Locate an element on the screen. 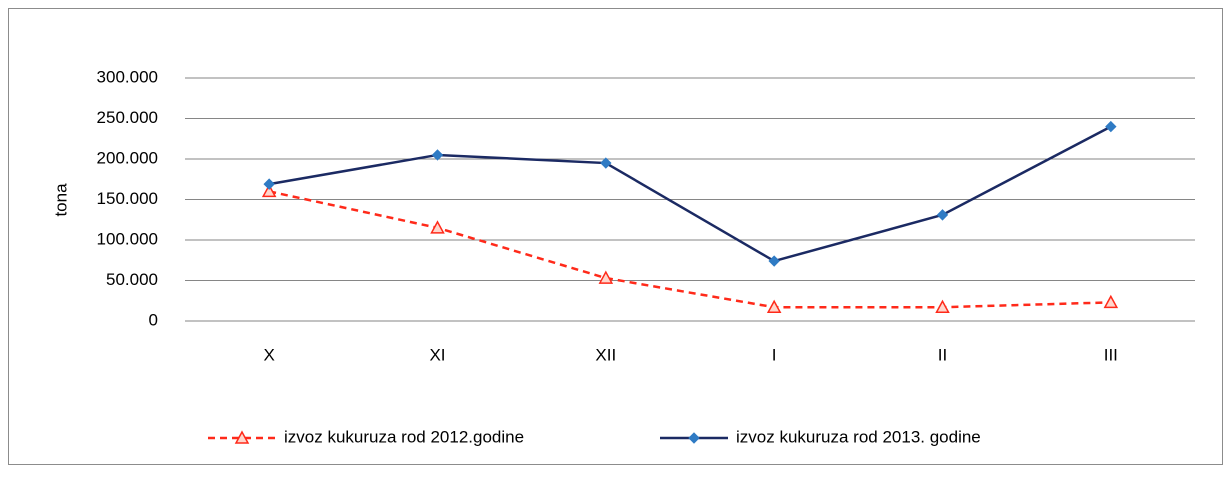  y-tick-label: 300.000 is located at coordinates (127, 76).